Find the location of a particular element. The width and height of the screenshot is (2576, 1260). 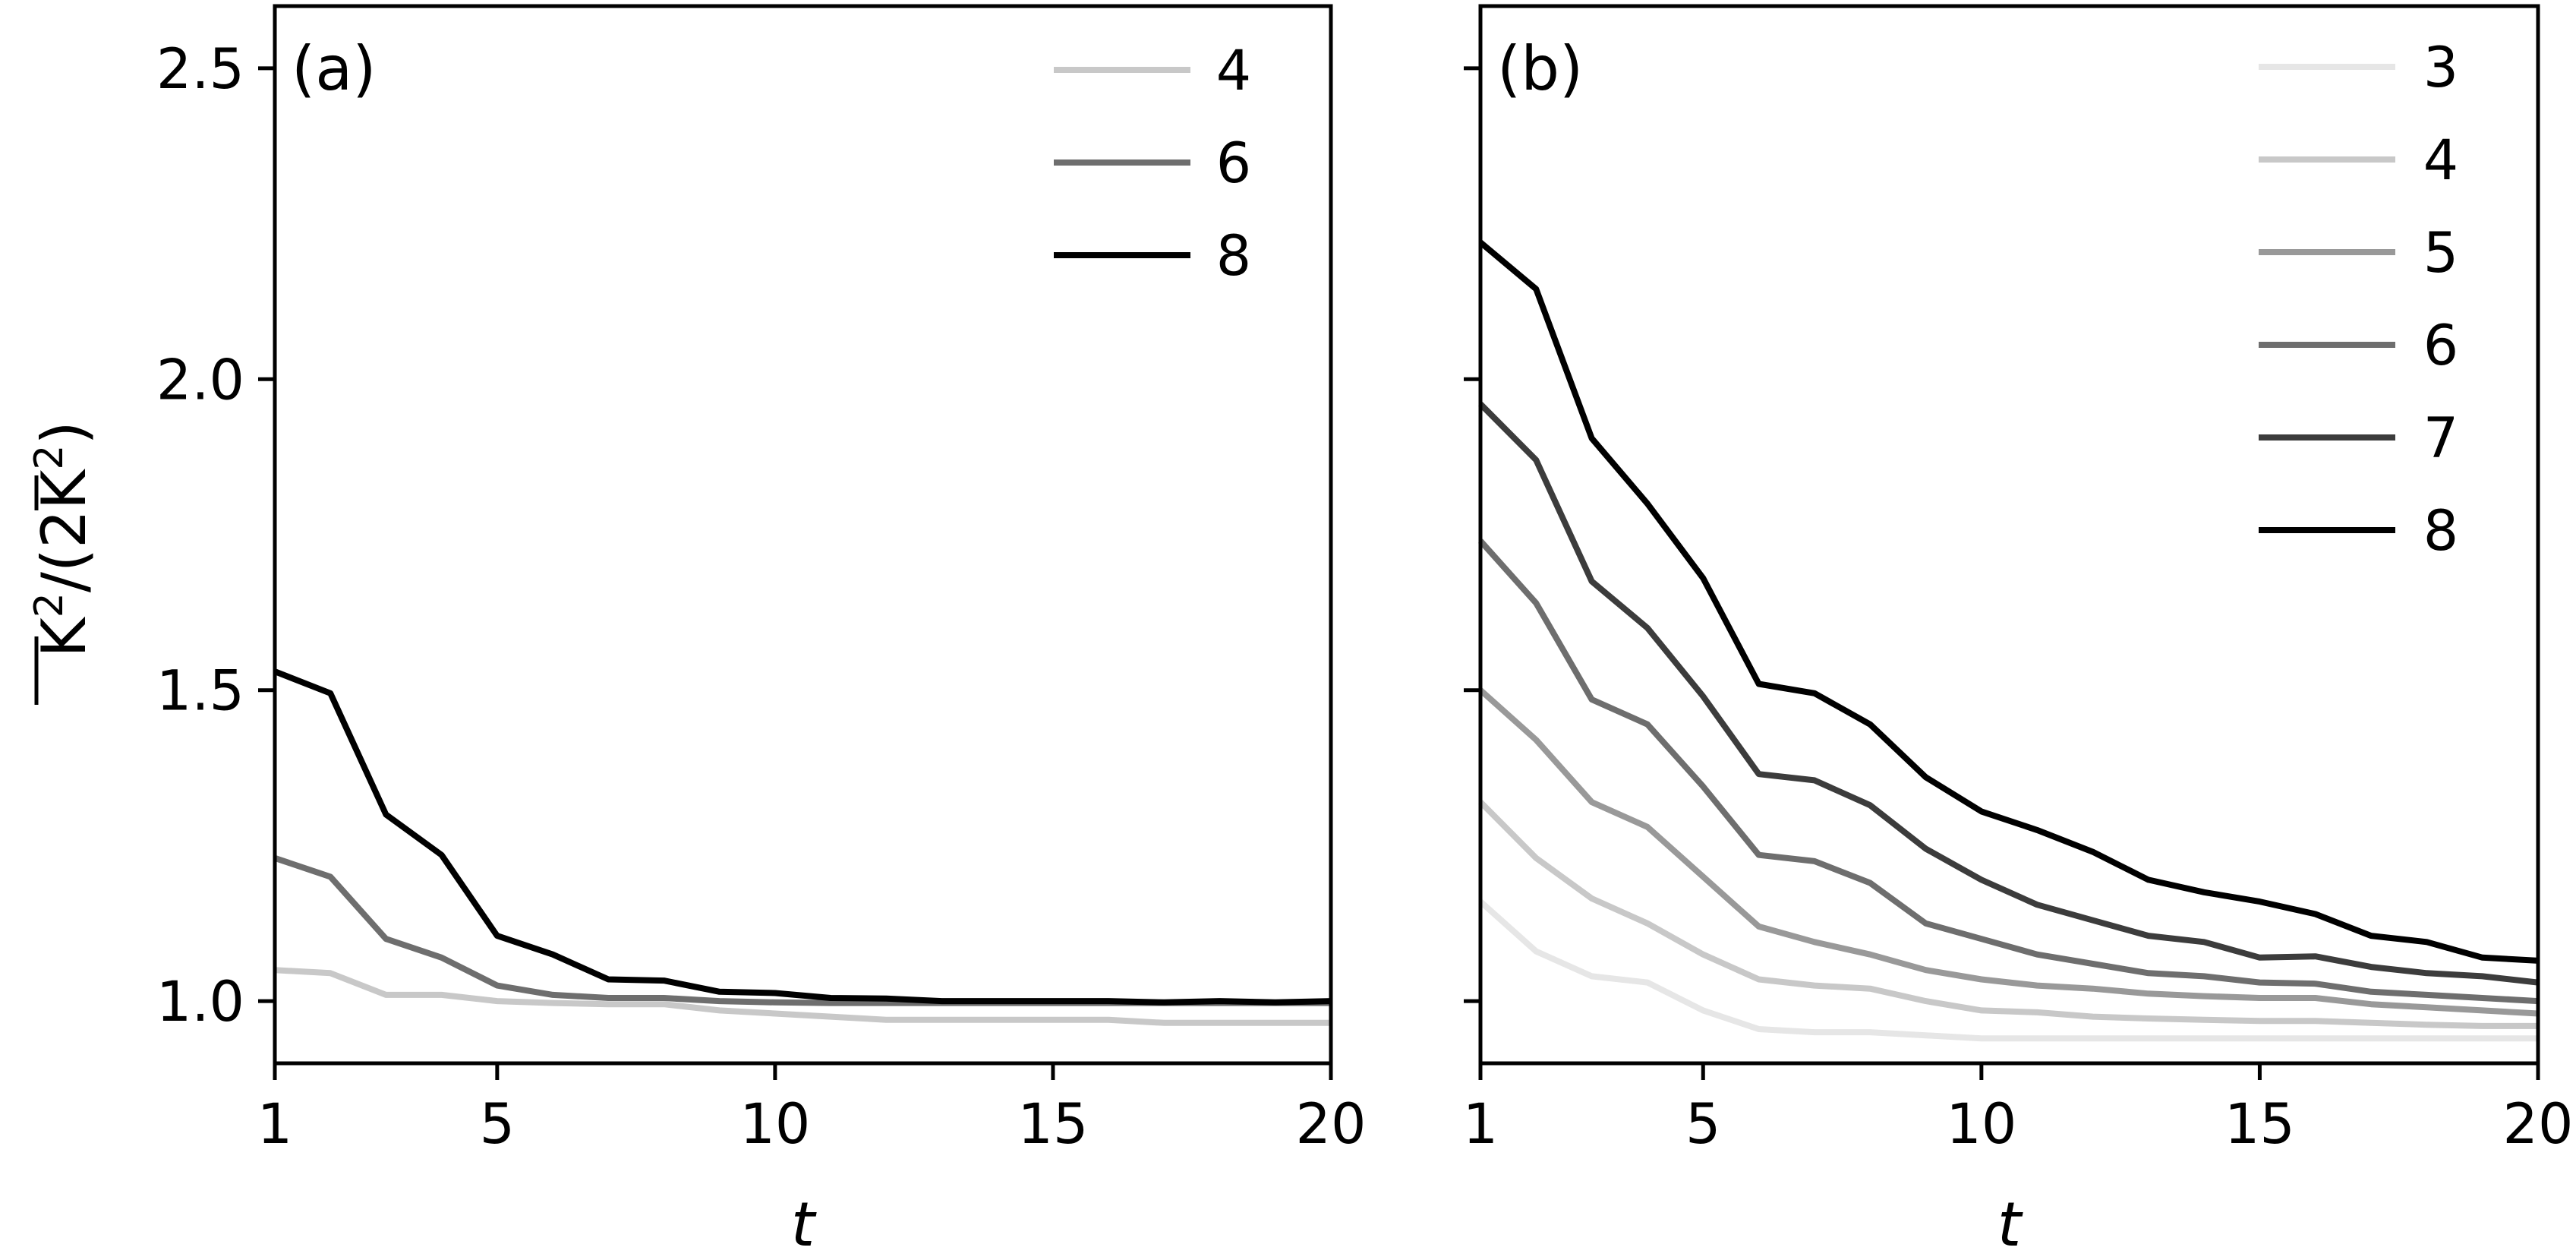

y-tick-label: 1.0 is located at coordinates (200, 1002).